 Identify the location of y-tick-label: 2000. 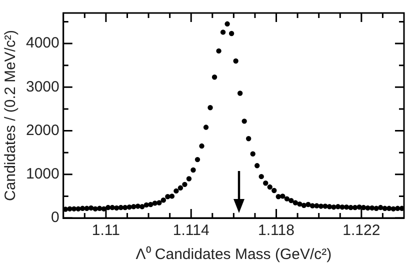
(43, 130).